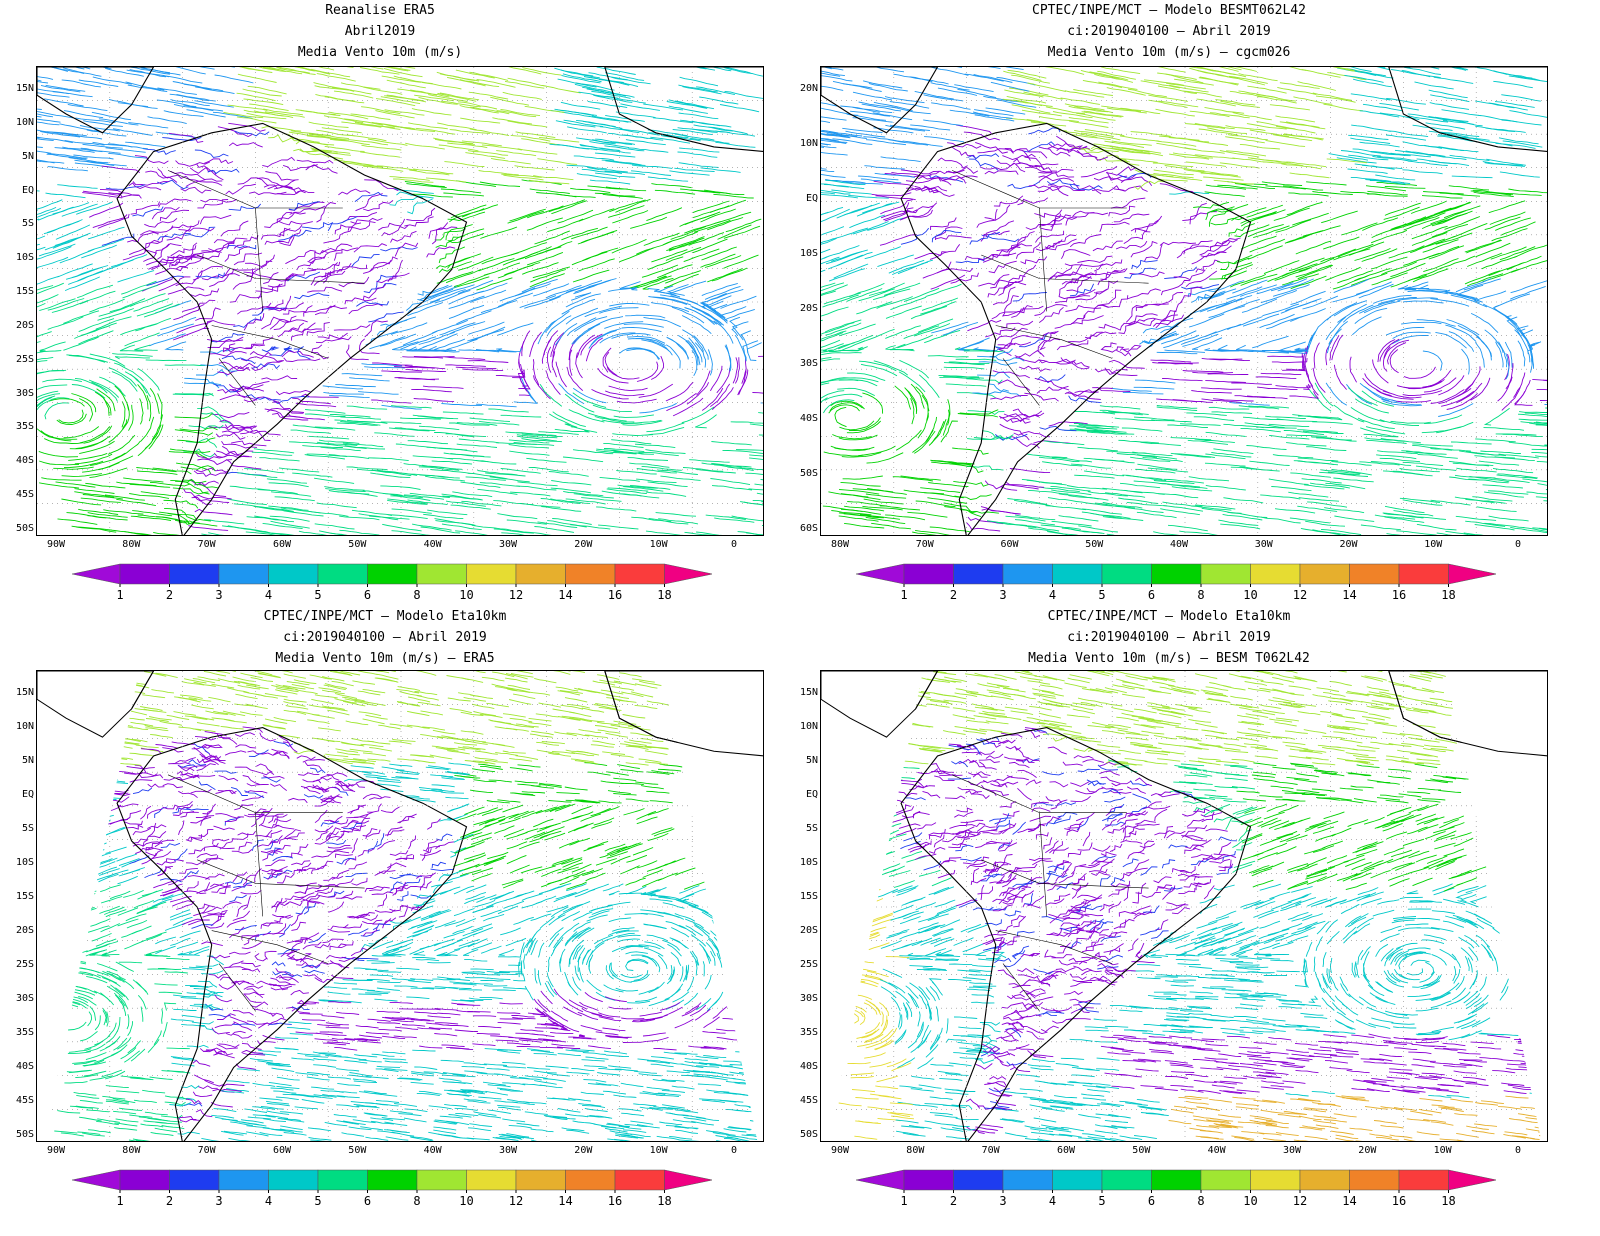  What do you see at coordinates (24, 325) in the screenshot?
I see `lat-label: 20S` at bounding box center [24, 325].